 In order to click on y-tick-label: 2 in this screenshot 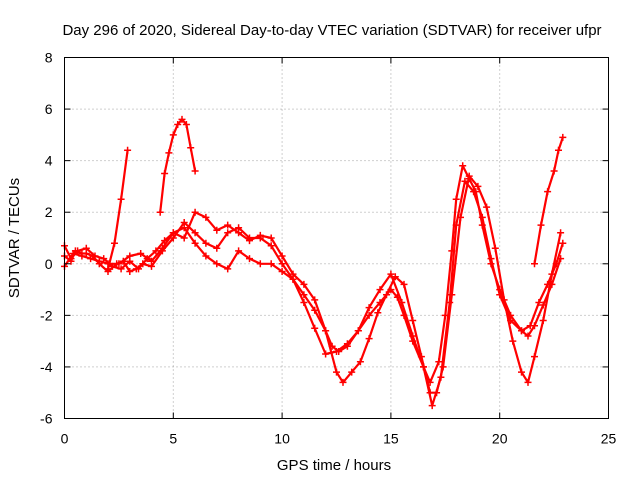, I will do `click(49, 212)`.